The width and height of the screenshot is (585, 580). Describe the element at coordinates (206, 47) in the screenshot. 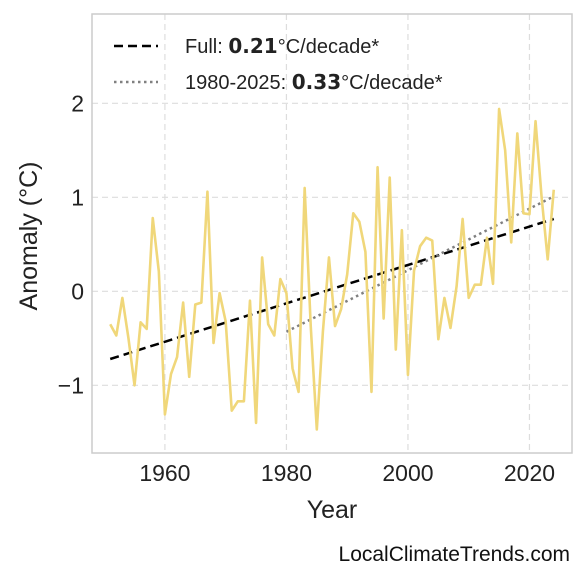

I see `legend-full-prefix: Full:` at that location.